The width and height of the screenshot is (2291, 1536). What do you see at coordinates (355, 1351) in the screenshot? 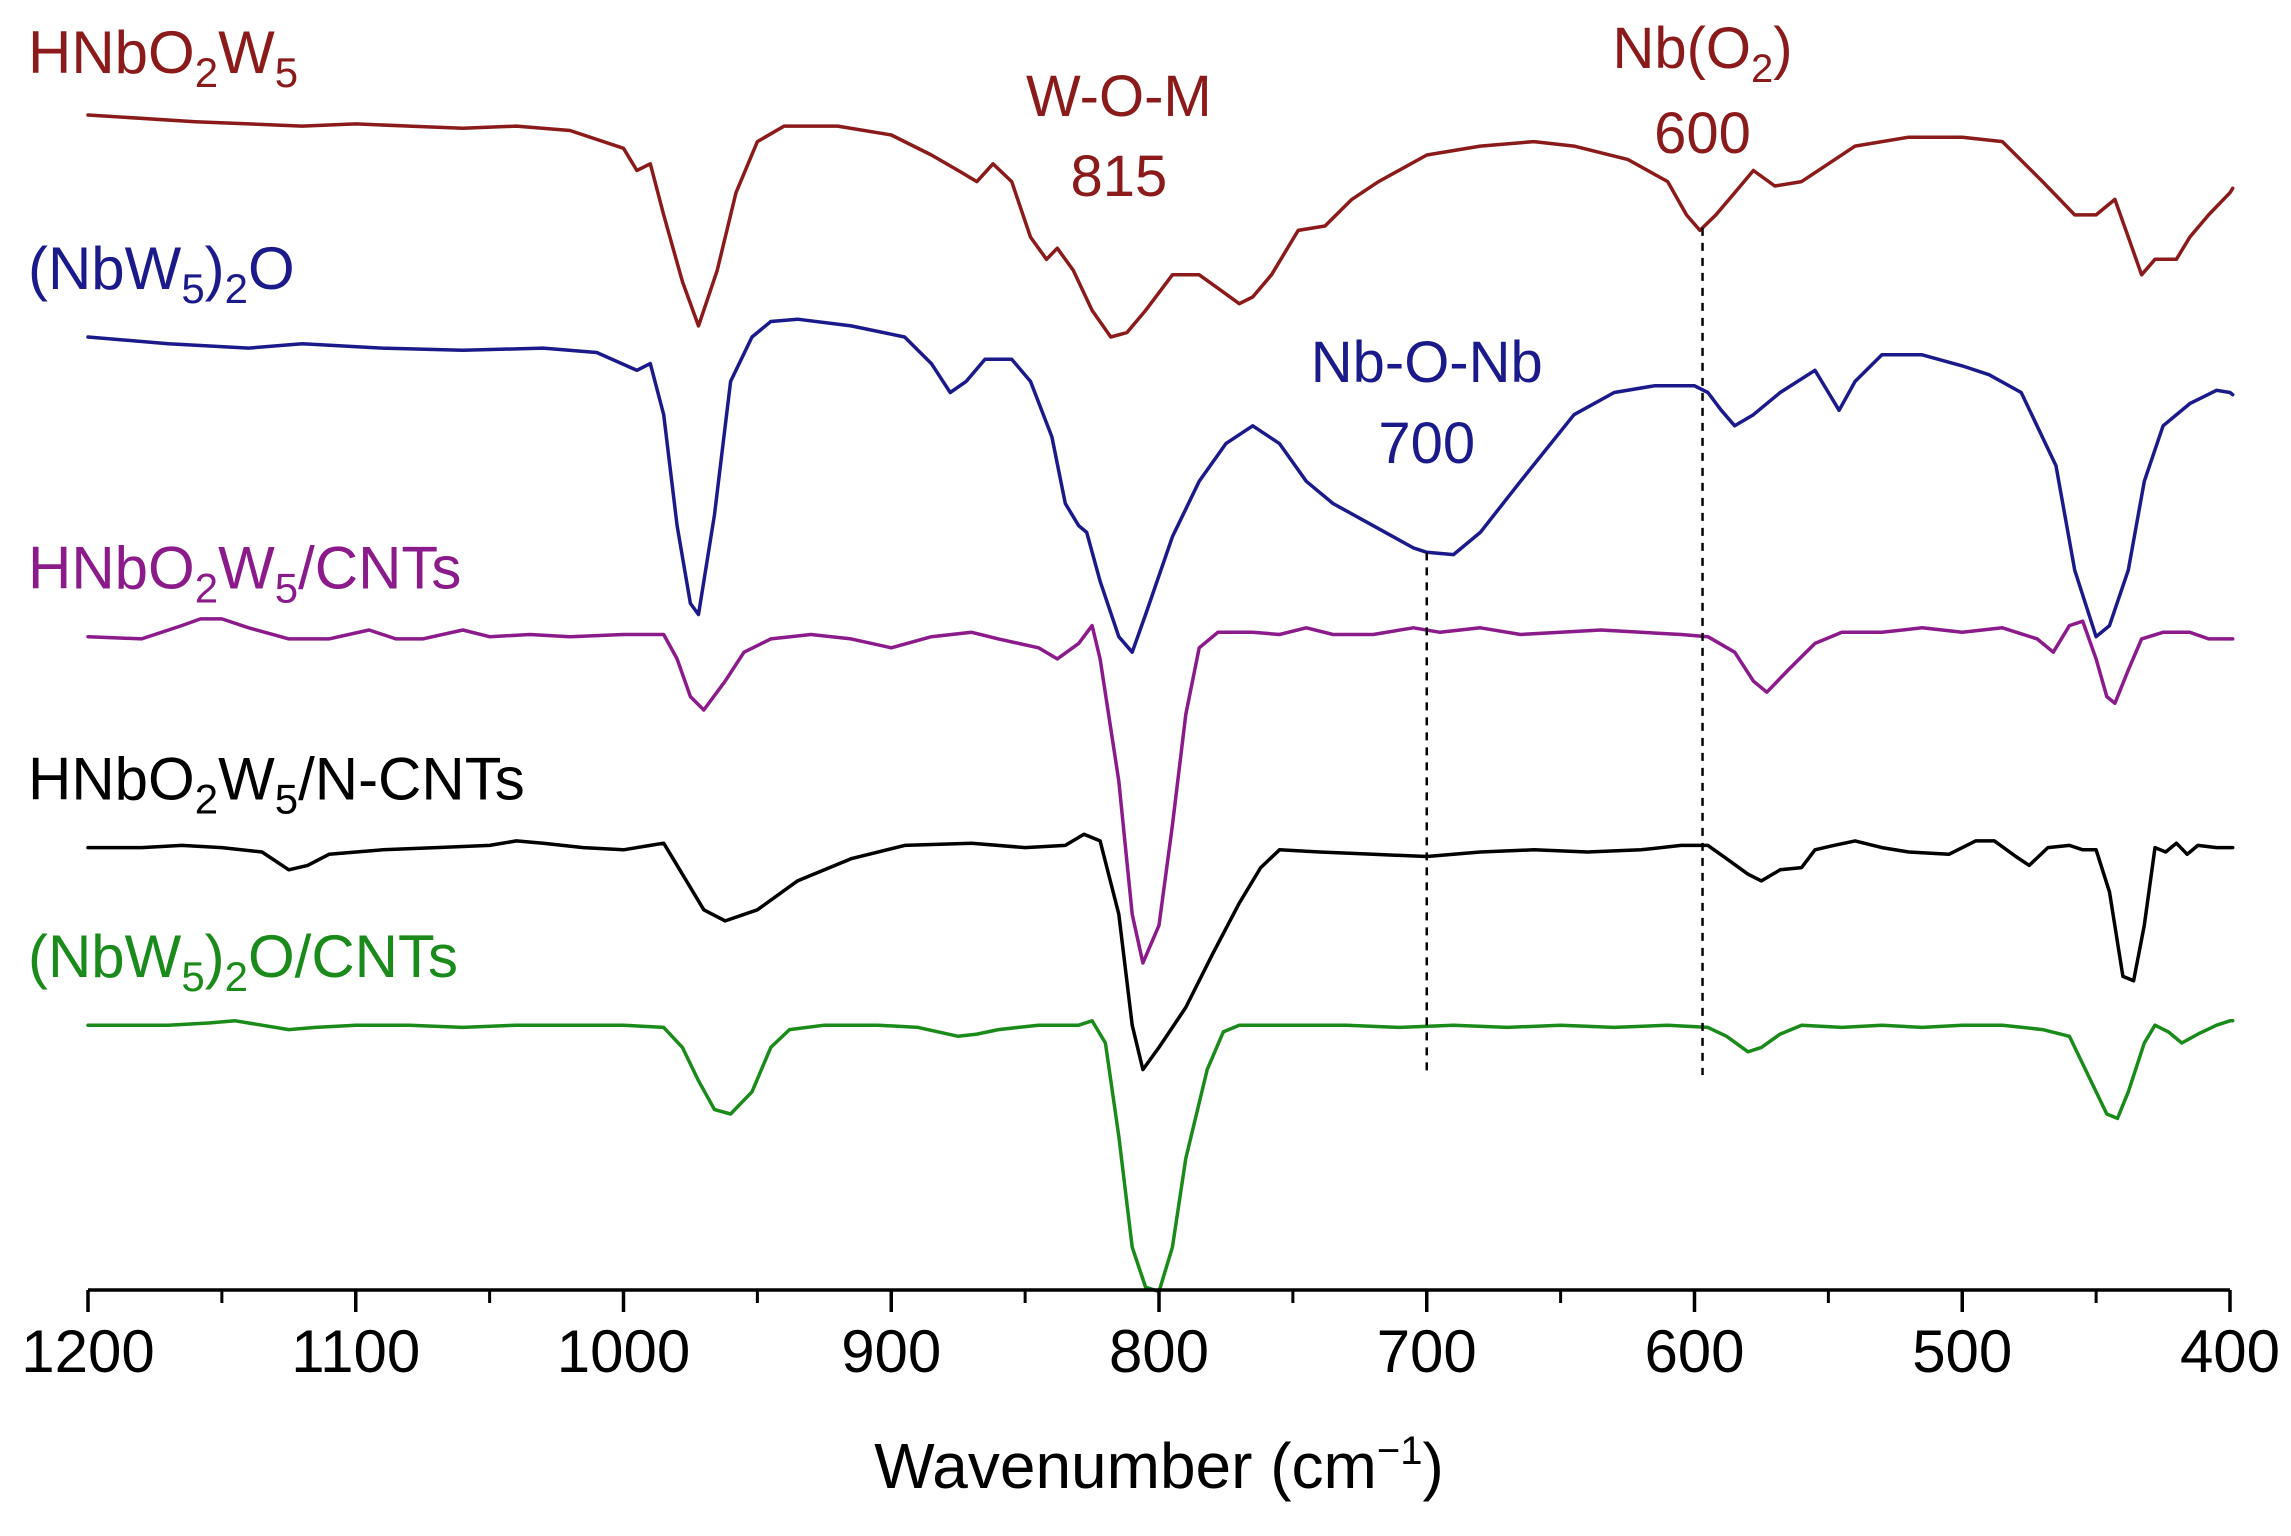
I see `x-tick-label: 1100` at bounding box center [355, 1351].